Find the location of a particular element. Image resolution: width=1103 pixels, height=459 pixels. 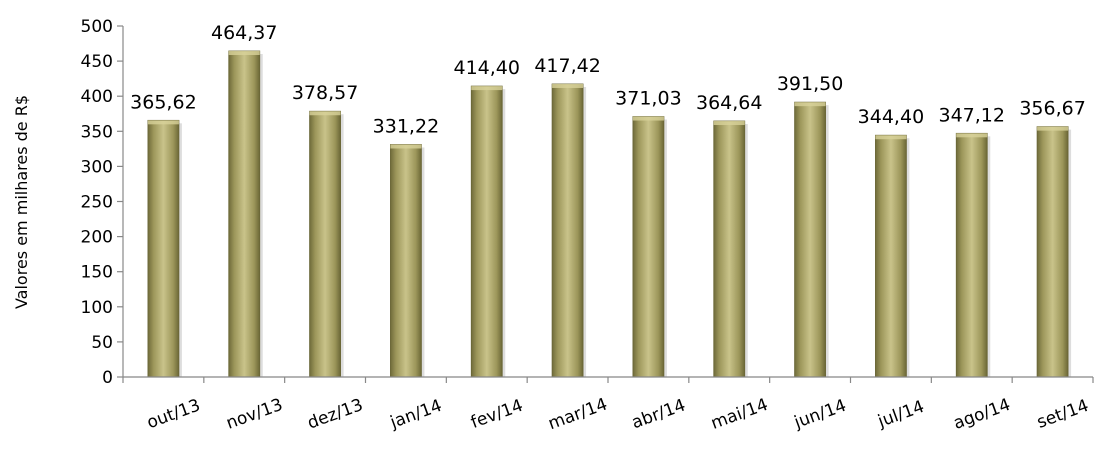

y-tick-label: 100 is located at coordinates (97, 308).